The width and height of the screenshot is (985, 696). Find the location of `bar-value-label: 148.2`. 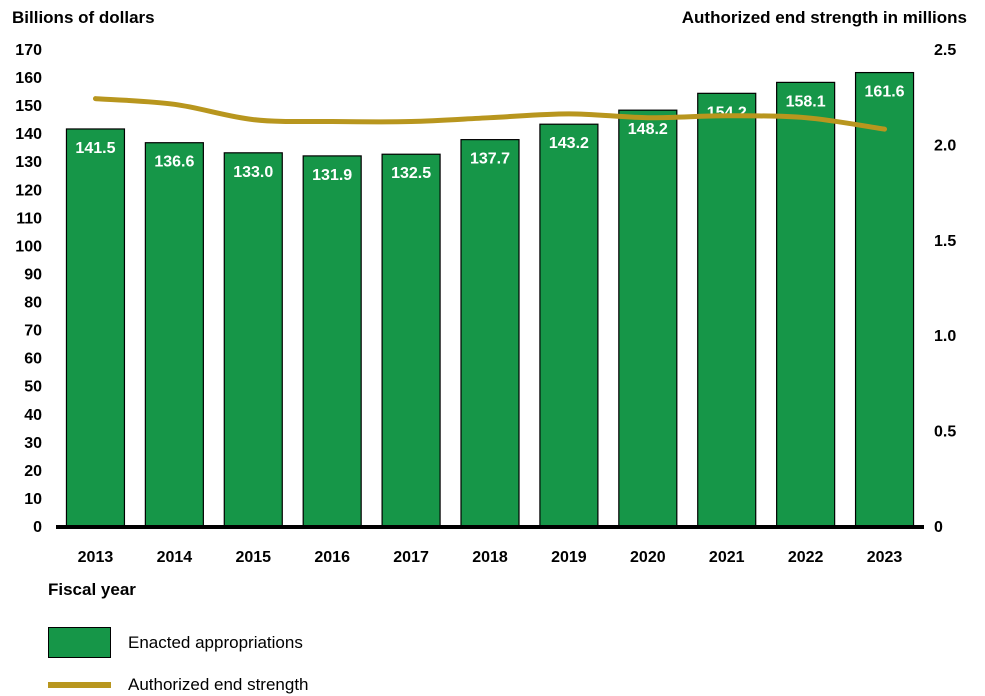

bar-value-label: 148.2 is located at coordinates (648, 129).